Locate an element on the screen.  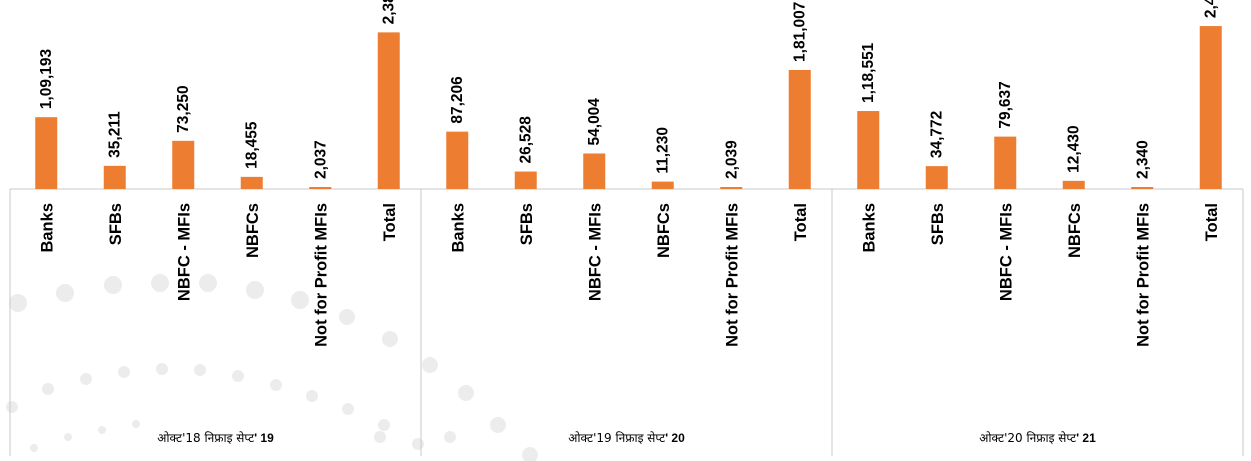
category-label-2-0: Banks is located at coordinates (869, 228).